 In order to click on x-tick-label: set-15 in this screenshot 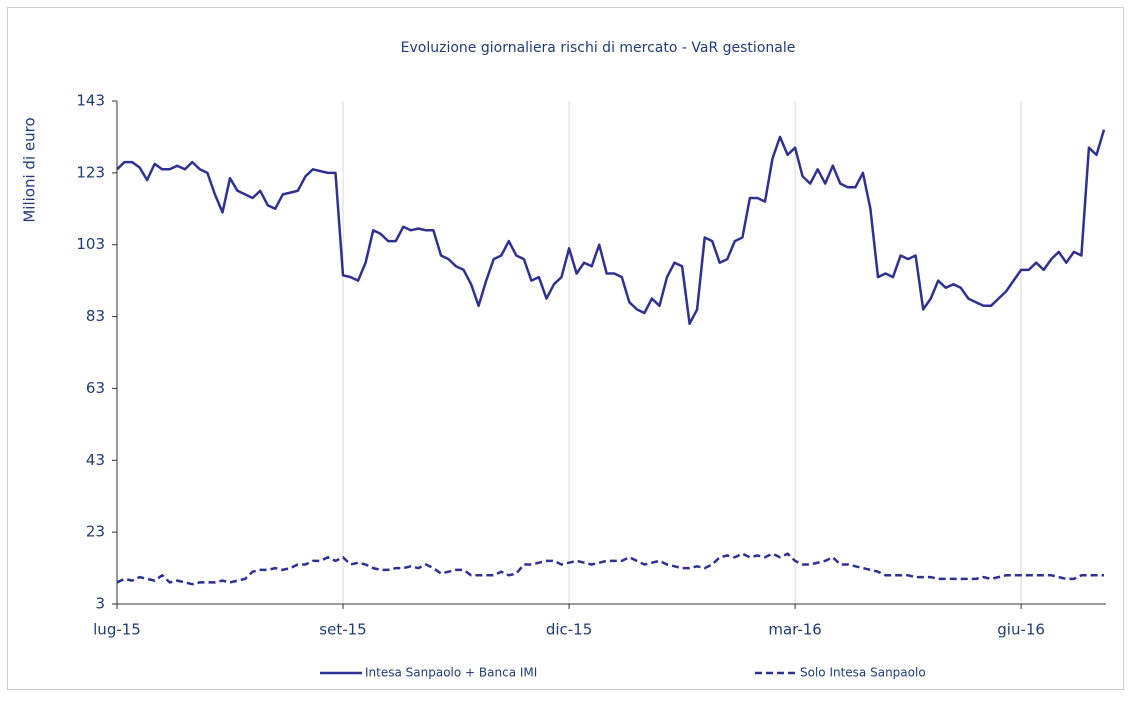, I will do `click(342, 630)`.